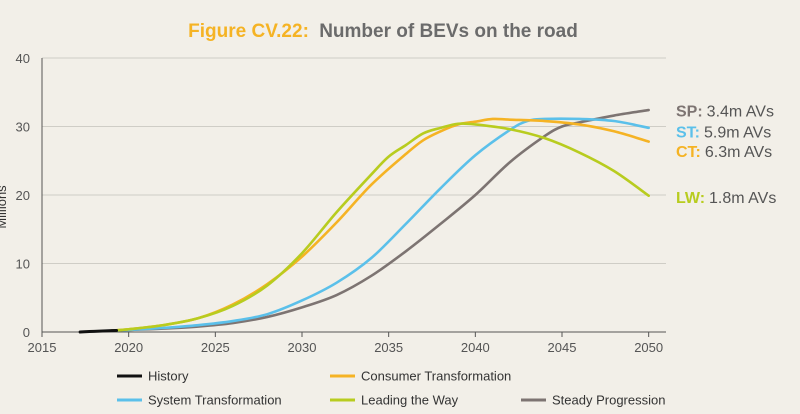 Image resolution: width=800 pixels, height=414 pixels. What do you see at coordinates (740, 112) in the screenshot?
I see `annotation-value: 3.4m AVs` at bounding box center [740, 112].